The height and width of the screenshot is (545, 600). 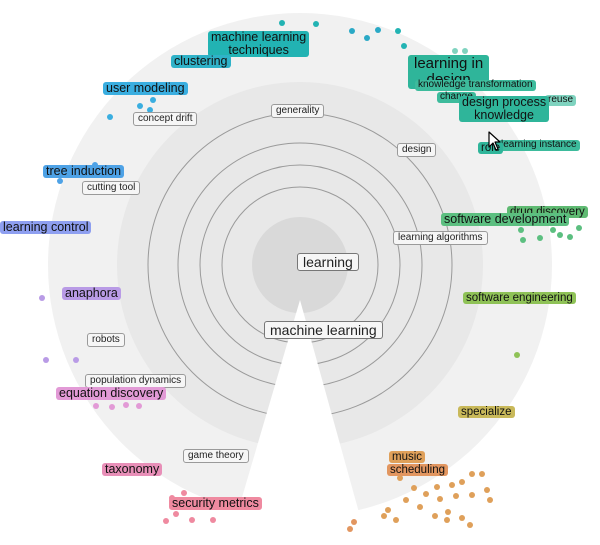 What do you see at coordinates (91, 293) in the screenshot?
I see `cluster-anaphora: anaphora` at bounding box center [91, 293].